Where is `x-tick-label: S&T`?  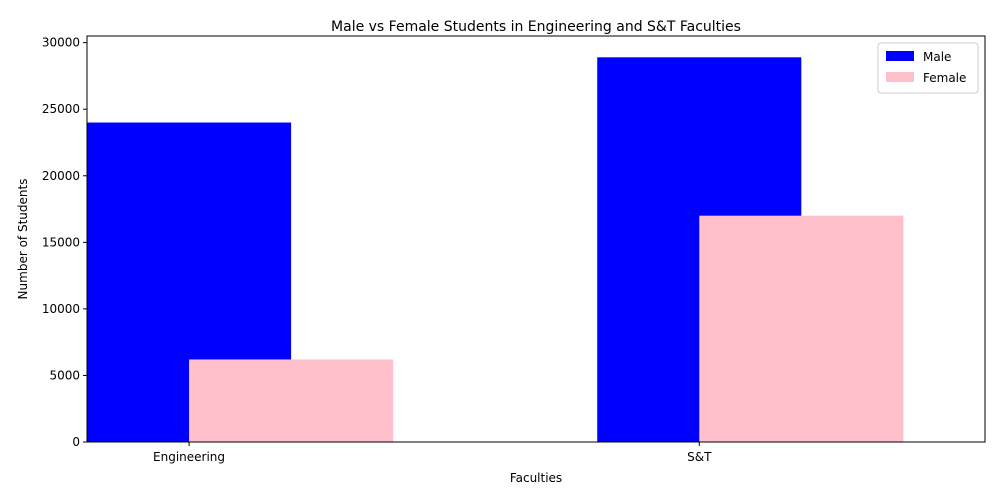
x-tick-label: S&T is located at coordinates (699, 457).